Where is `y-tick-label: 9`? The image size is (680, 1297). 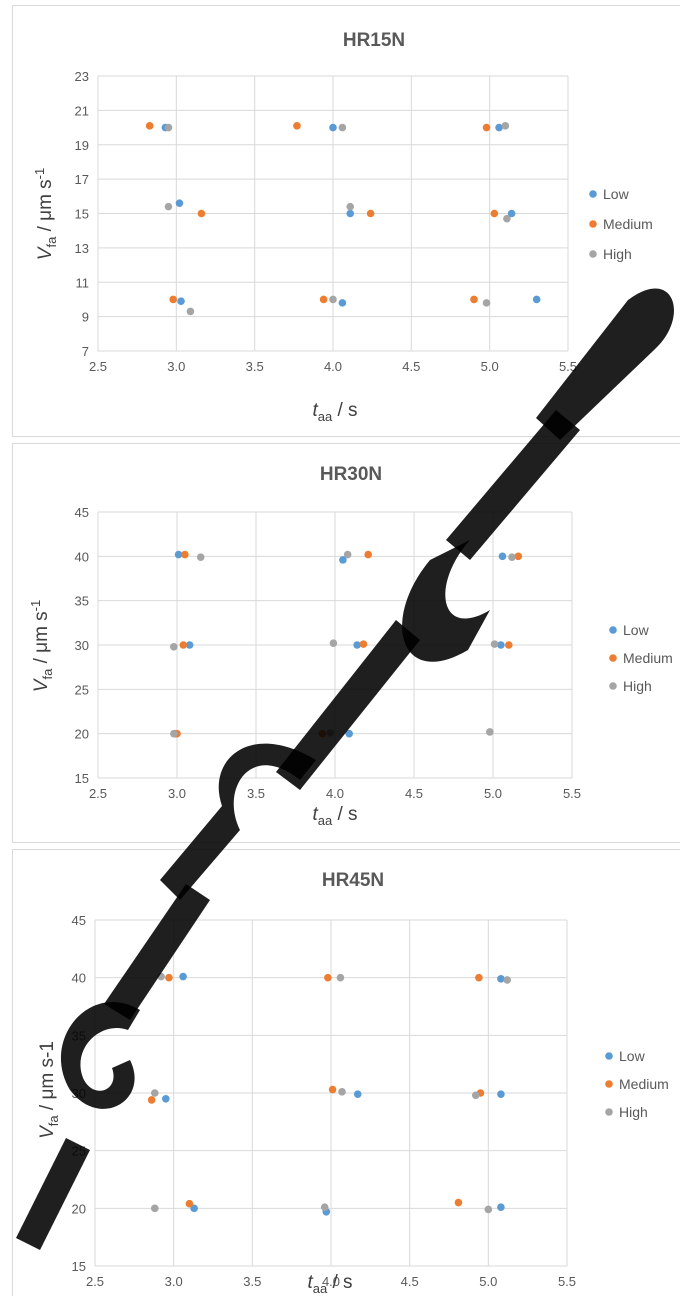 y-tick-label: 9 is located at coordinates (85, 317).